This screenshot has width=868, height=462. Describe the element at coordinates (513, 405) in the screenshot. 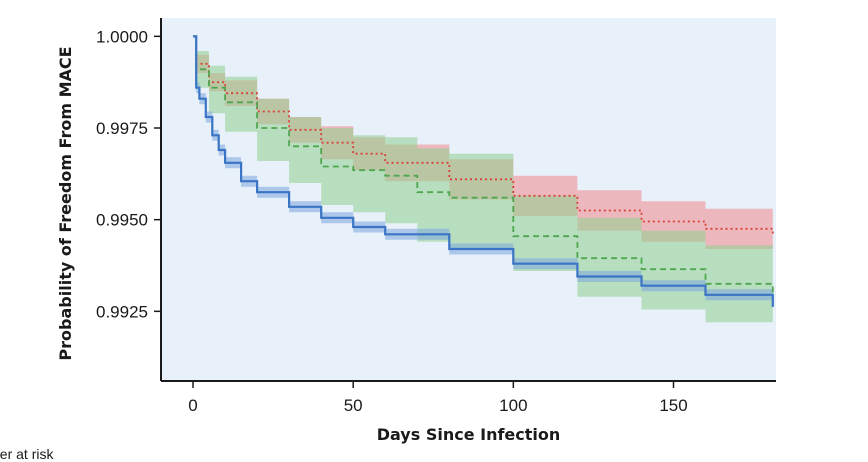

I see `x-tick-label: 100` at that location.